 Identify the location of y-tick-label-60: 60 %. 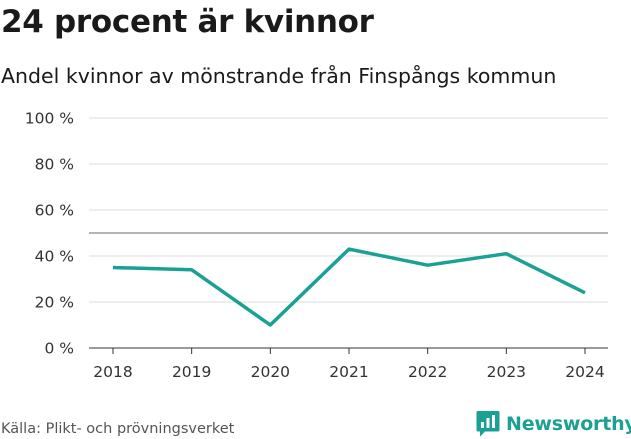
(54, 211).